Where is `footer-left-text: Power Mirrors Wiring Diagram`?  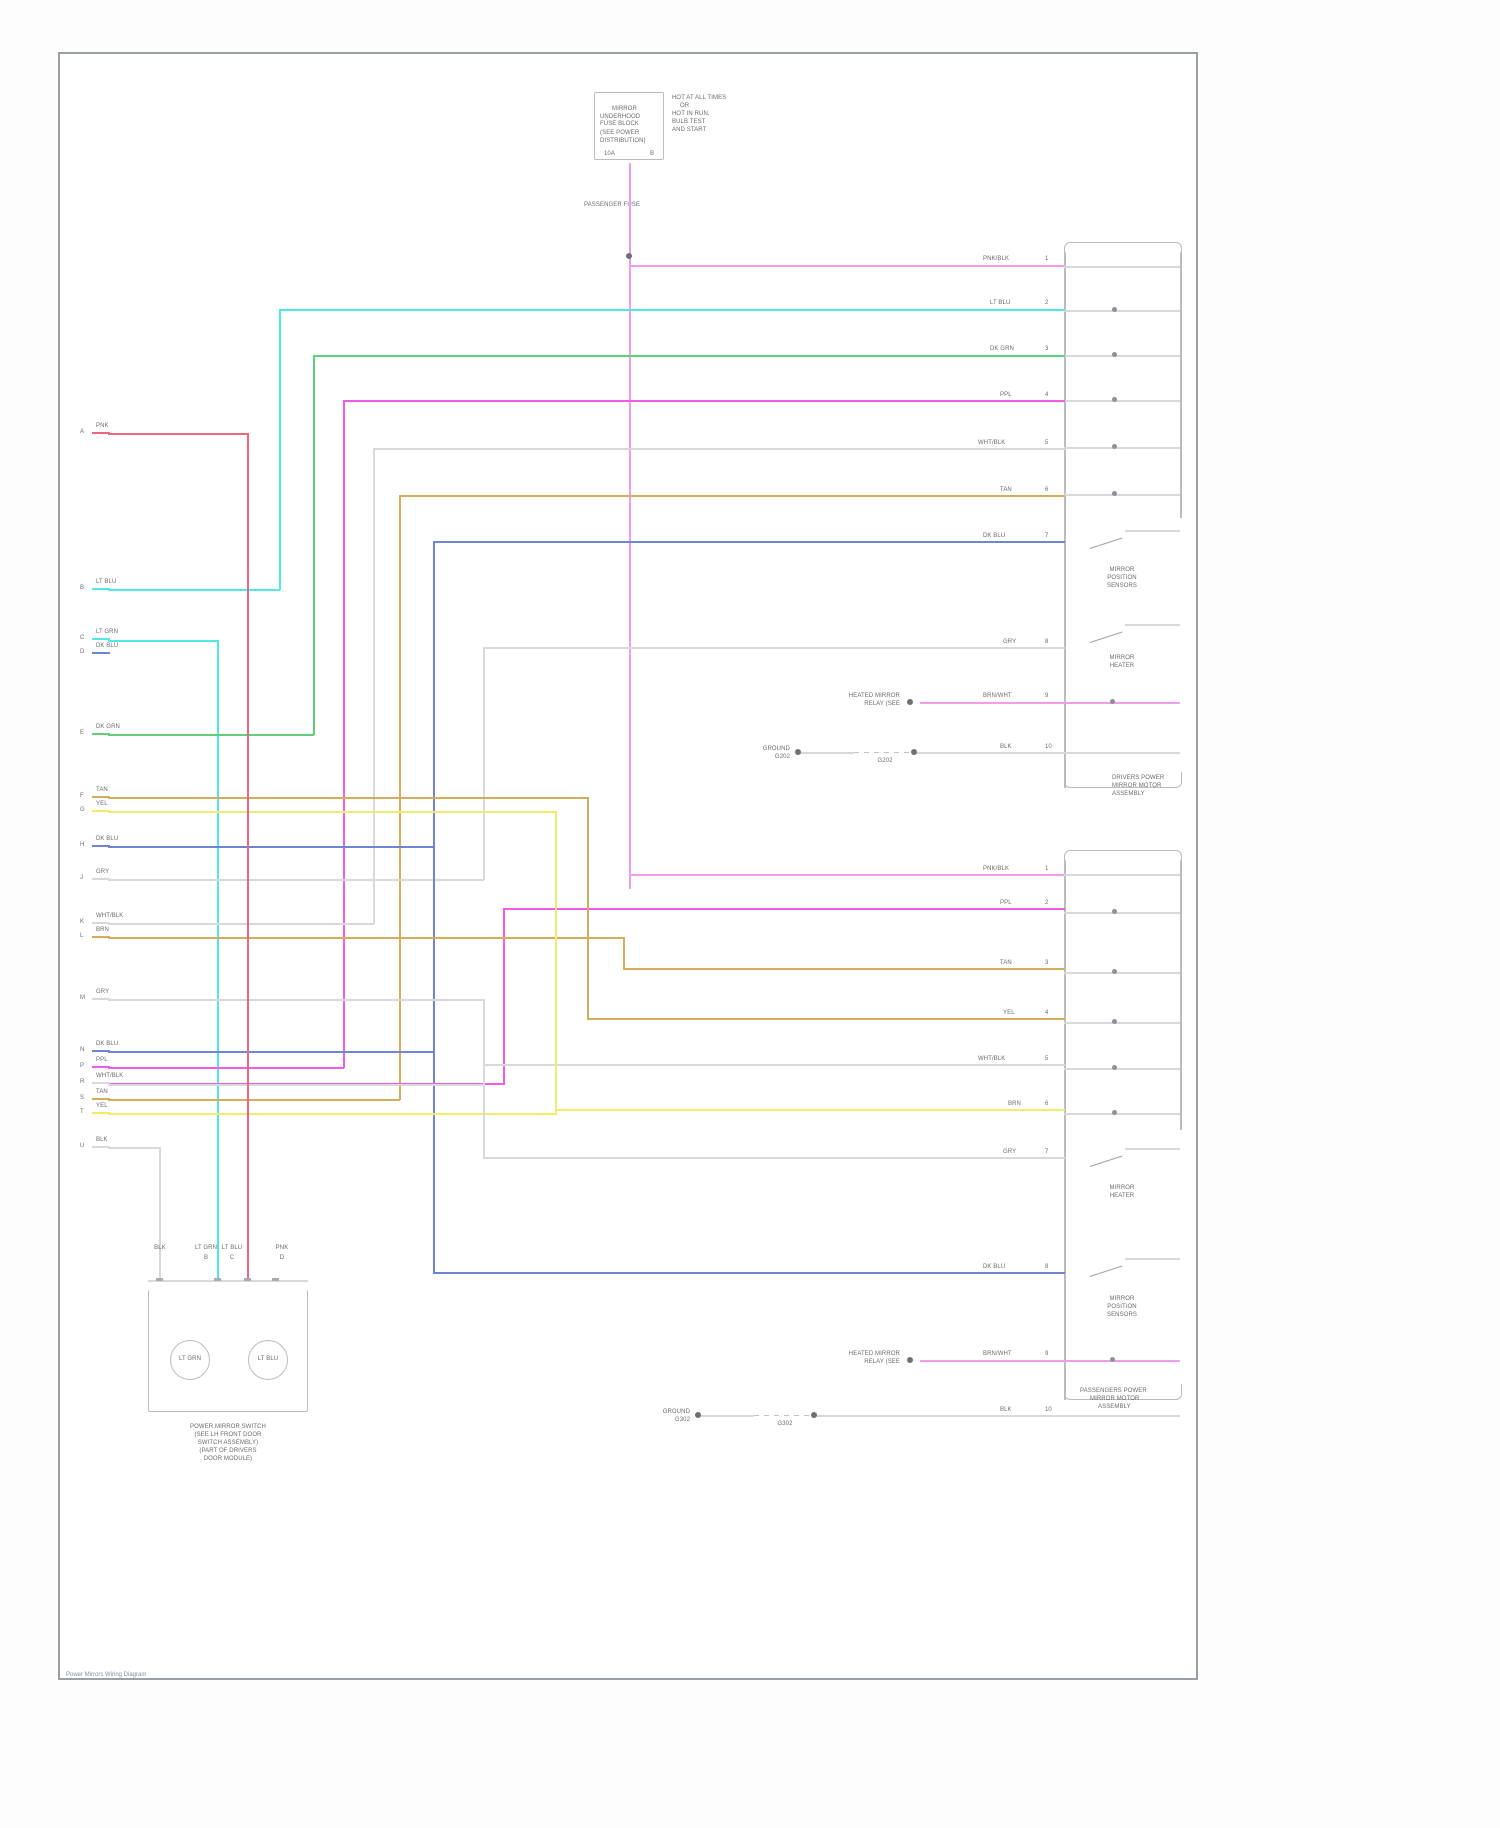 footer-left-text: Power Mirrors Wiring Diagram is located at coordinates (106, 1675).